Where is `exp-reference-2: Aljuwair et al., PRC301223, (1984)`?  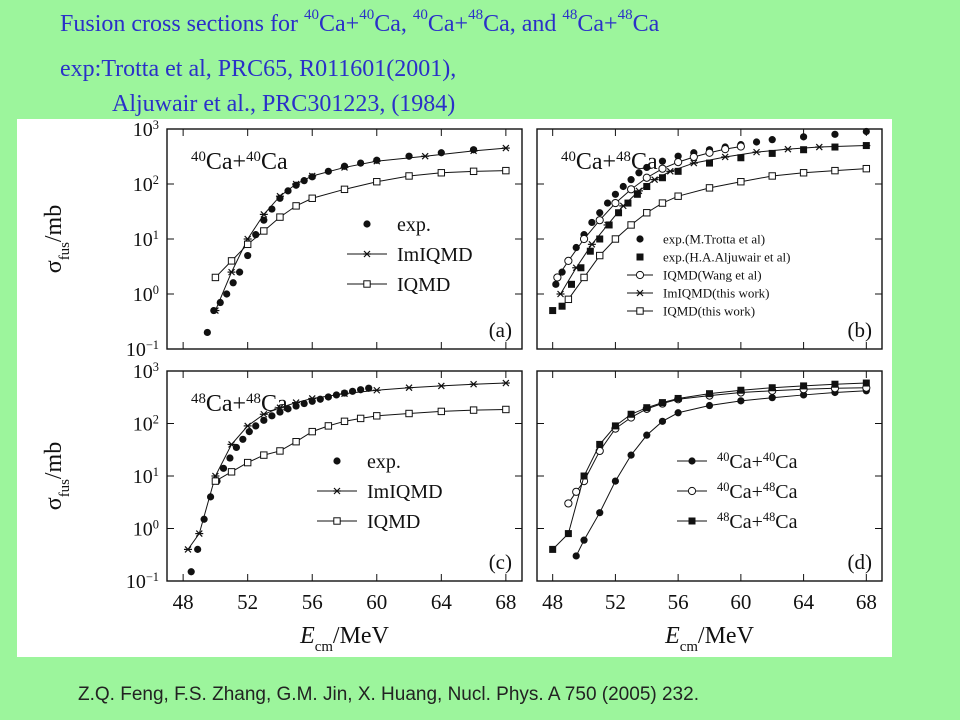 exp-reference-2: Aljuwair et al., PRC301223, (1984) is located at coordinates (284, 104).